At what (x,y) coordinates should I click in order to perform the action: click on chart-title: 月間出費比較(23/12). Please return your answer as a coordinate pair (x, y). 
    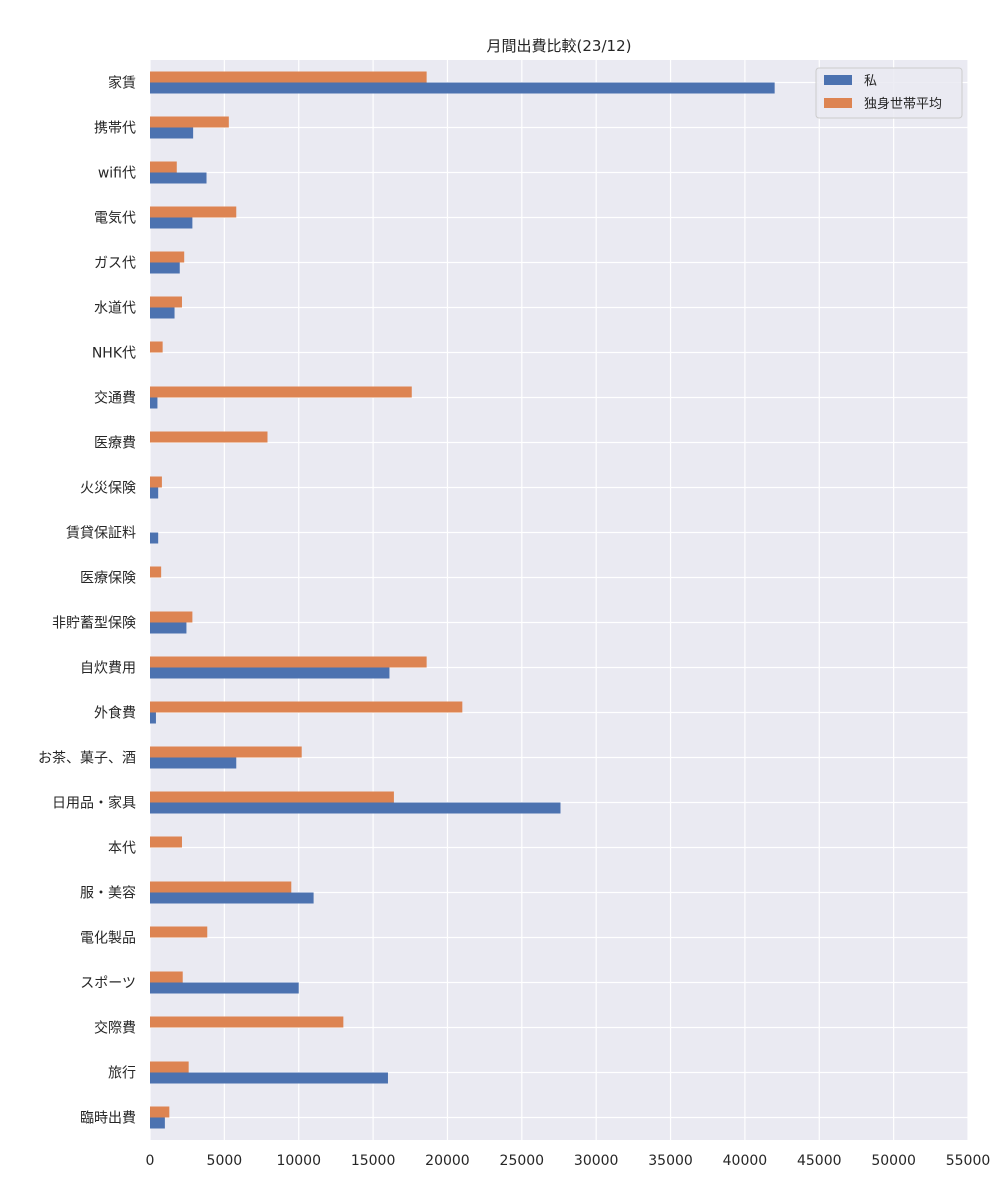
    Looking at the image, I should click on (559, 46).